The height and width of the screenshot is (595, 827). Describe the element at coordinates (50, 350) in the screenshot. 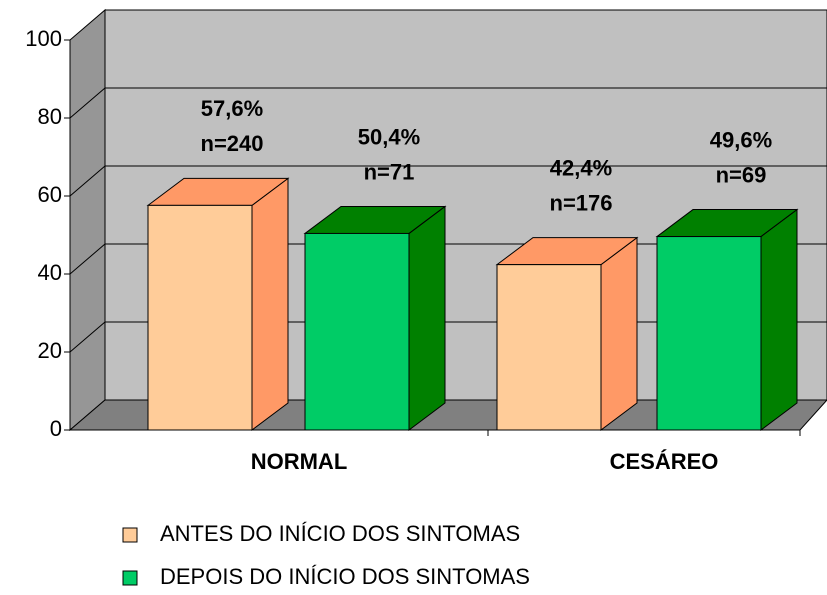

I see `y-tick-label: 20` at that location.